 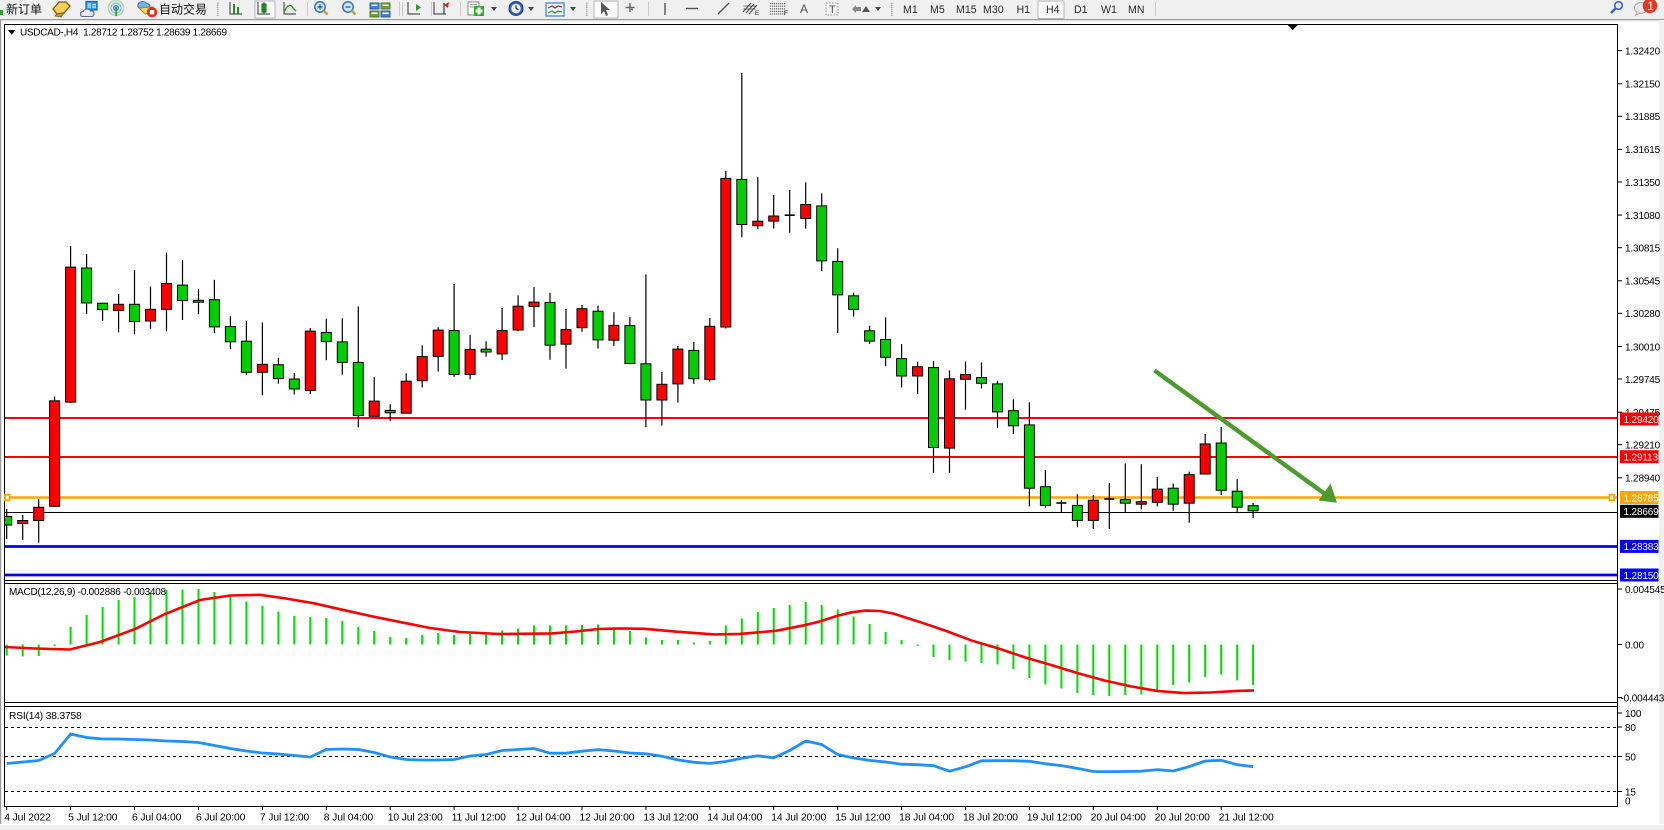 What do you see at coordinates (1643, 85) in the screenshot?
I see `svg-text: 1.32150` at bounding box center [1643, 85].